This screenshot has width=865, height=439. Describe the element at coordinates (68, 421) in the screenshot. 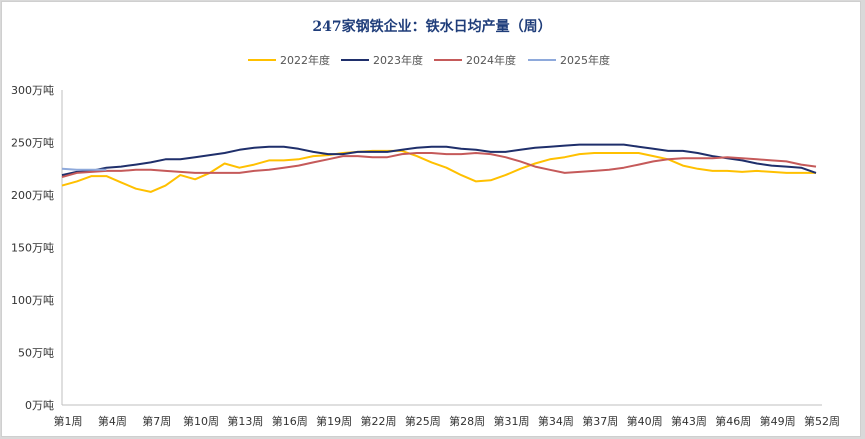

I see `x-tick-label: 第1周` at that location.